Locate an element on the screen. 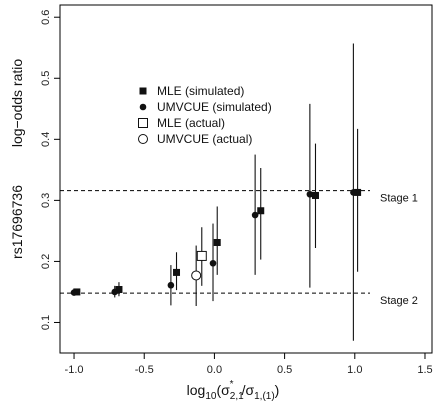 The image size is (447, 406). legend-entry: UMVCUE (simulated) is located at coordinates (214, 107).